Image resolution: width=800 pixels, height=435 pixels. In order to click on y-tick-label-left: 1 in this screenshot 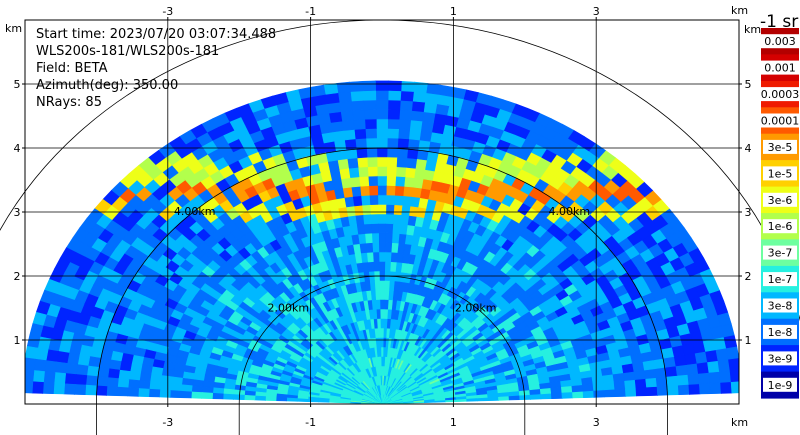, I will do `click(17, 340)`.